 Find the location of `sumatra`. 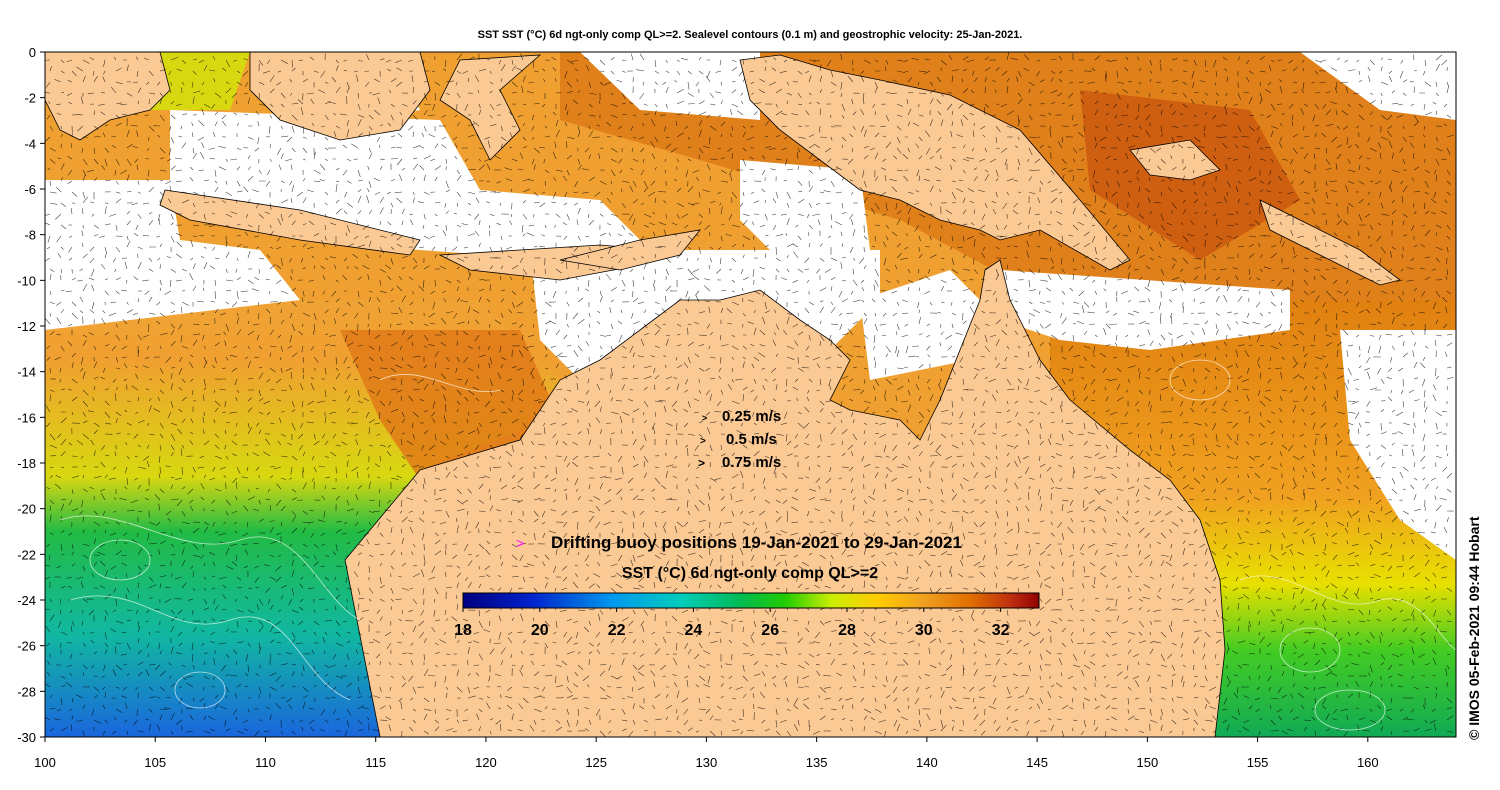

sumatra is located at coordinates (108, 96).